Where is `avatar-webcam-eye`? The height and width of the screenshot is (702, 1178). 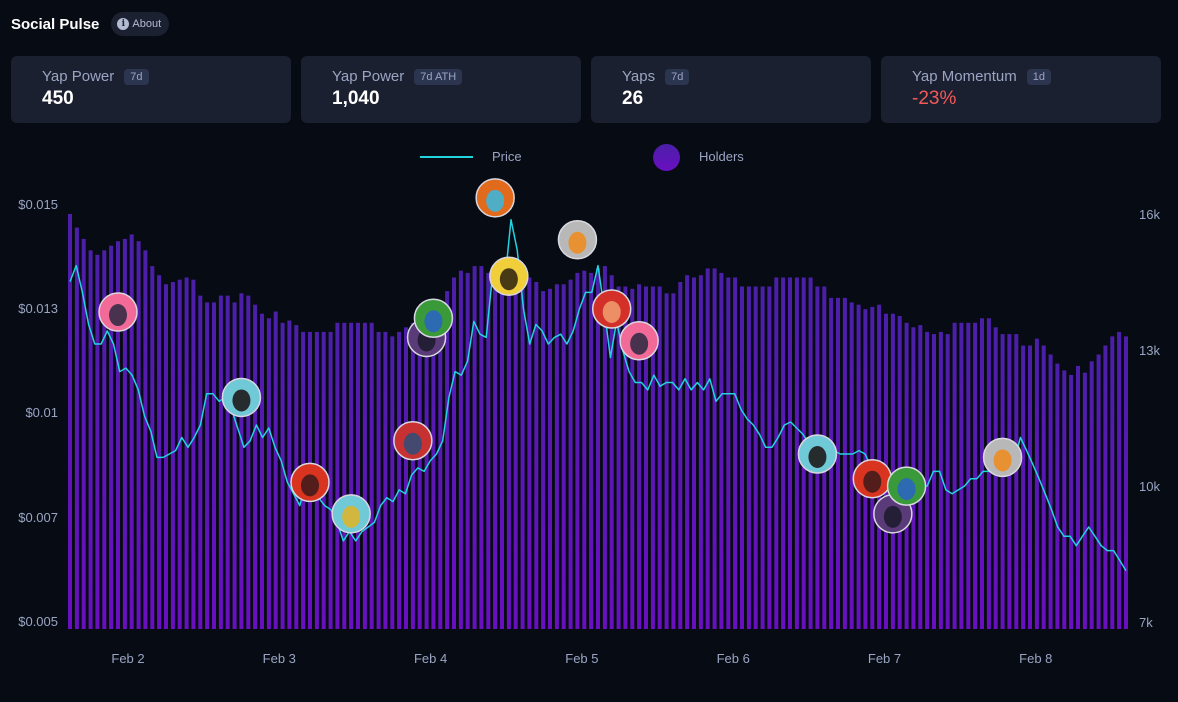
avatar-webcam-eye is located at coordinates (1002, 457).